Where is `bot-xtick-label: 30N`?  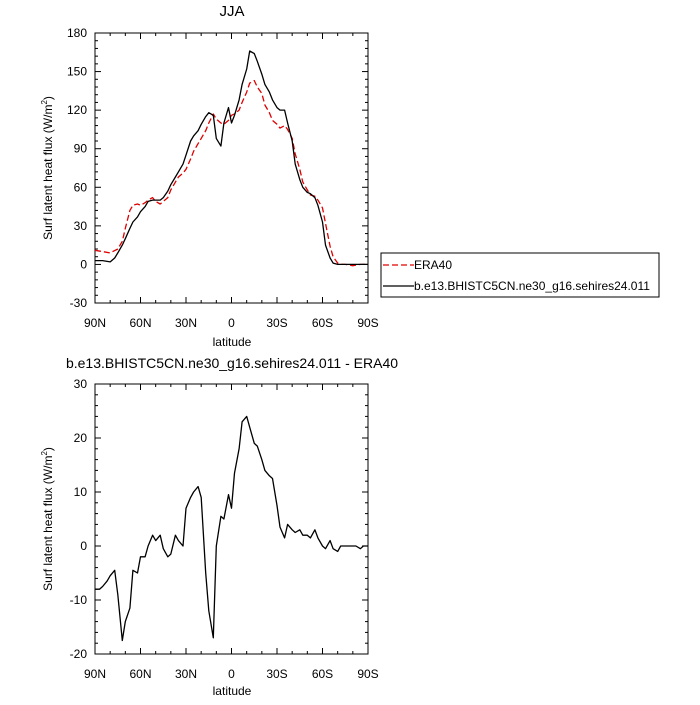
bot-xtick-label: 30N is located at coordinates (186, 674).